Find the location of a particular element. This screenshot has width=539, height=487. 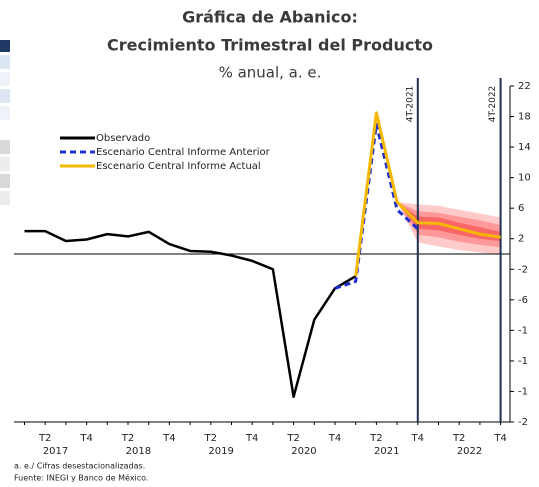

year-label: 2018 is located at coordinates (138, 451).